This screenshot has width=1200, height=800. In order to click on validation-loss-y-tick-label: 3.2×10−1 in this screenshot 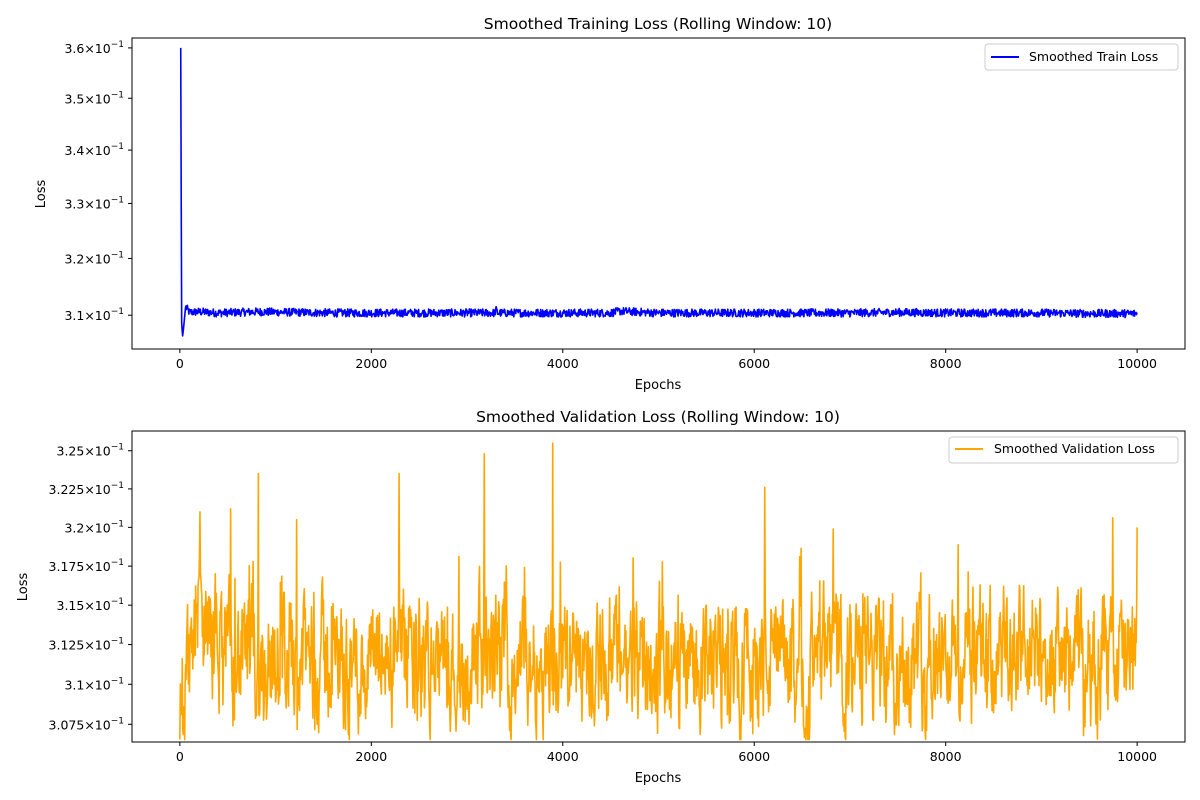, I will do `click(94, 527)`.